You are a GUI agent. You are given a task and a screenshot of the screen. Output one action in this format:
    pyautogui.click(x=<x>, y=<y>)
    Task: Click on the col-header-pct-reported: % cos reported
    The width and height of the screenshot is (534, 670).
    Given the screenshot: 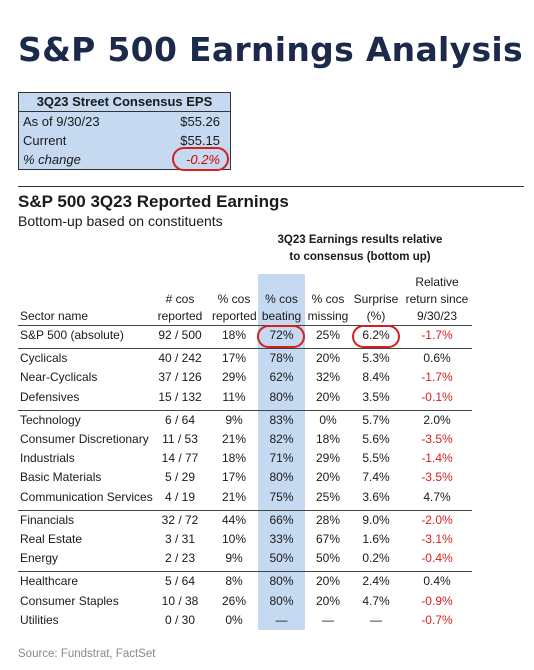 What is the action you would take?
    pyautogui.click(x=234, y=307)
    